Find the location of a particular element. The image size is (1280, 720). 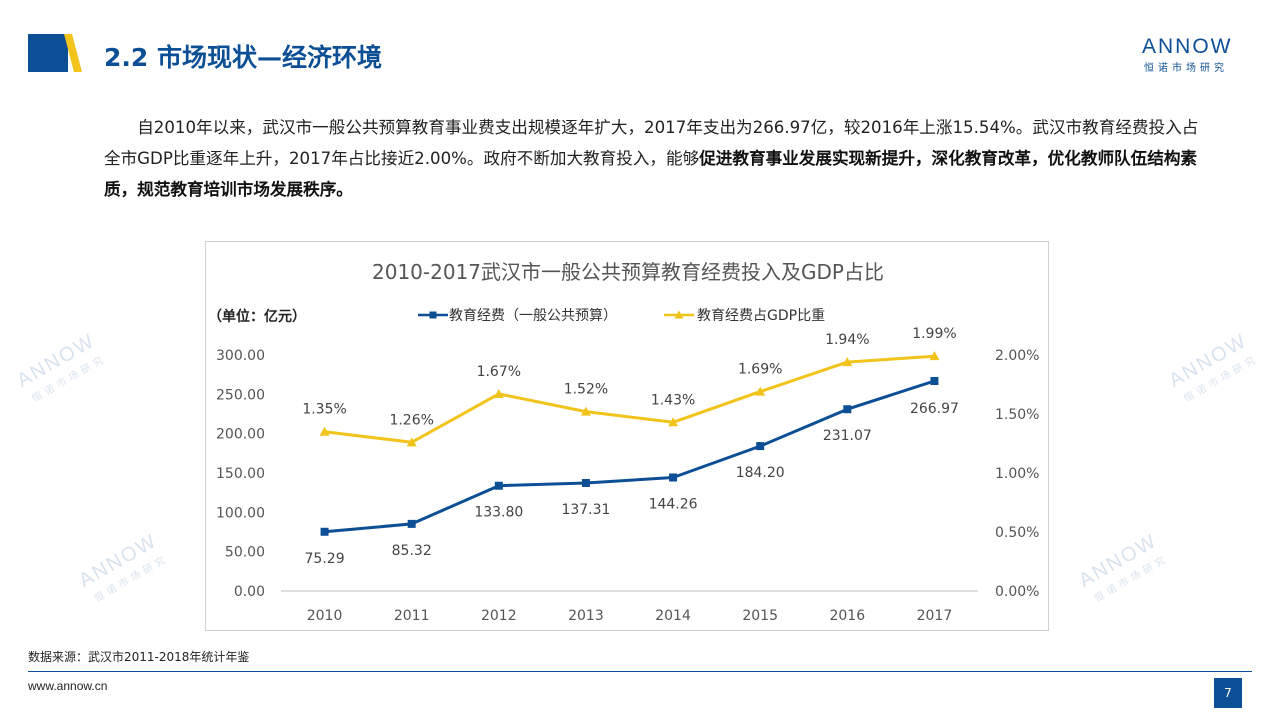

y-right-tick-label: 1.50% is located at coordinates (1017, 415).